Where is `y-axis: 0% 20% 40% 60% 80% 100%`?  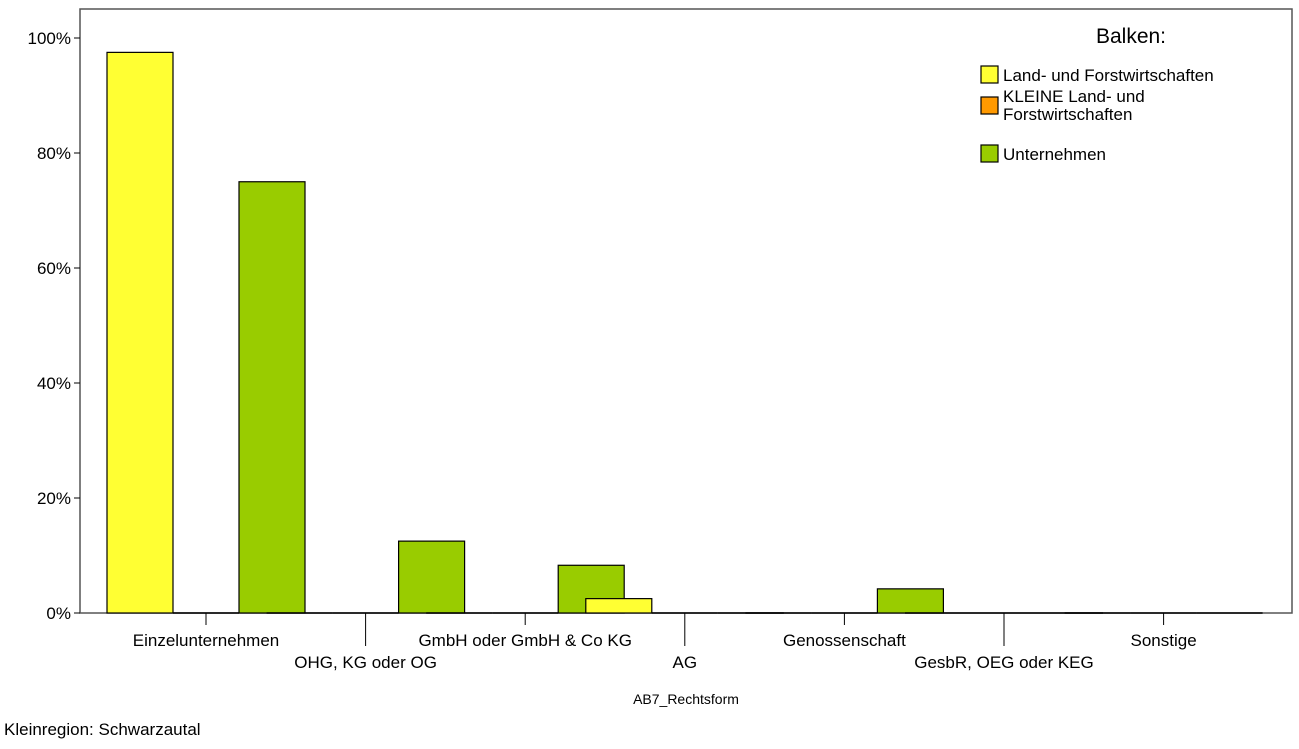 y-axis: 0% 20% 40% 60% 80% 100% is located at coordinates (54, 326).